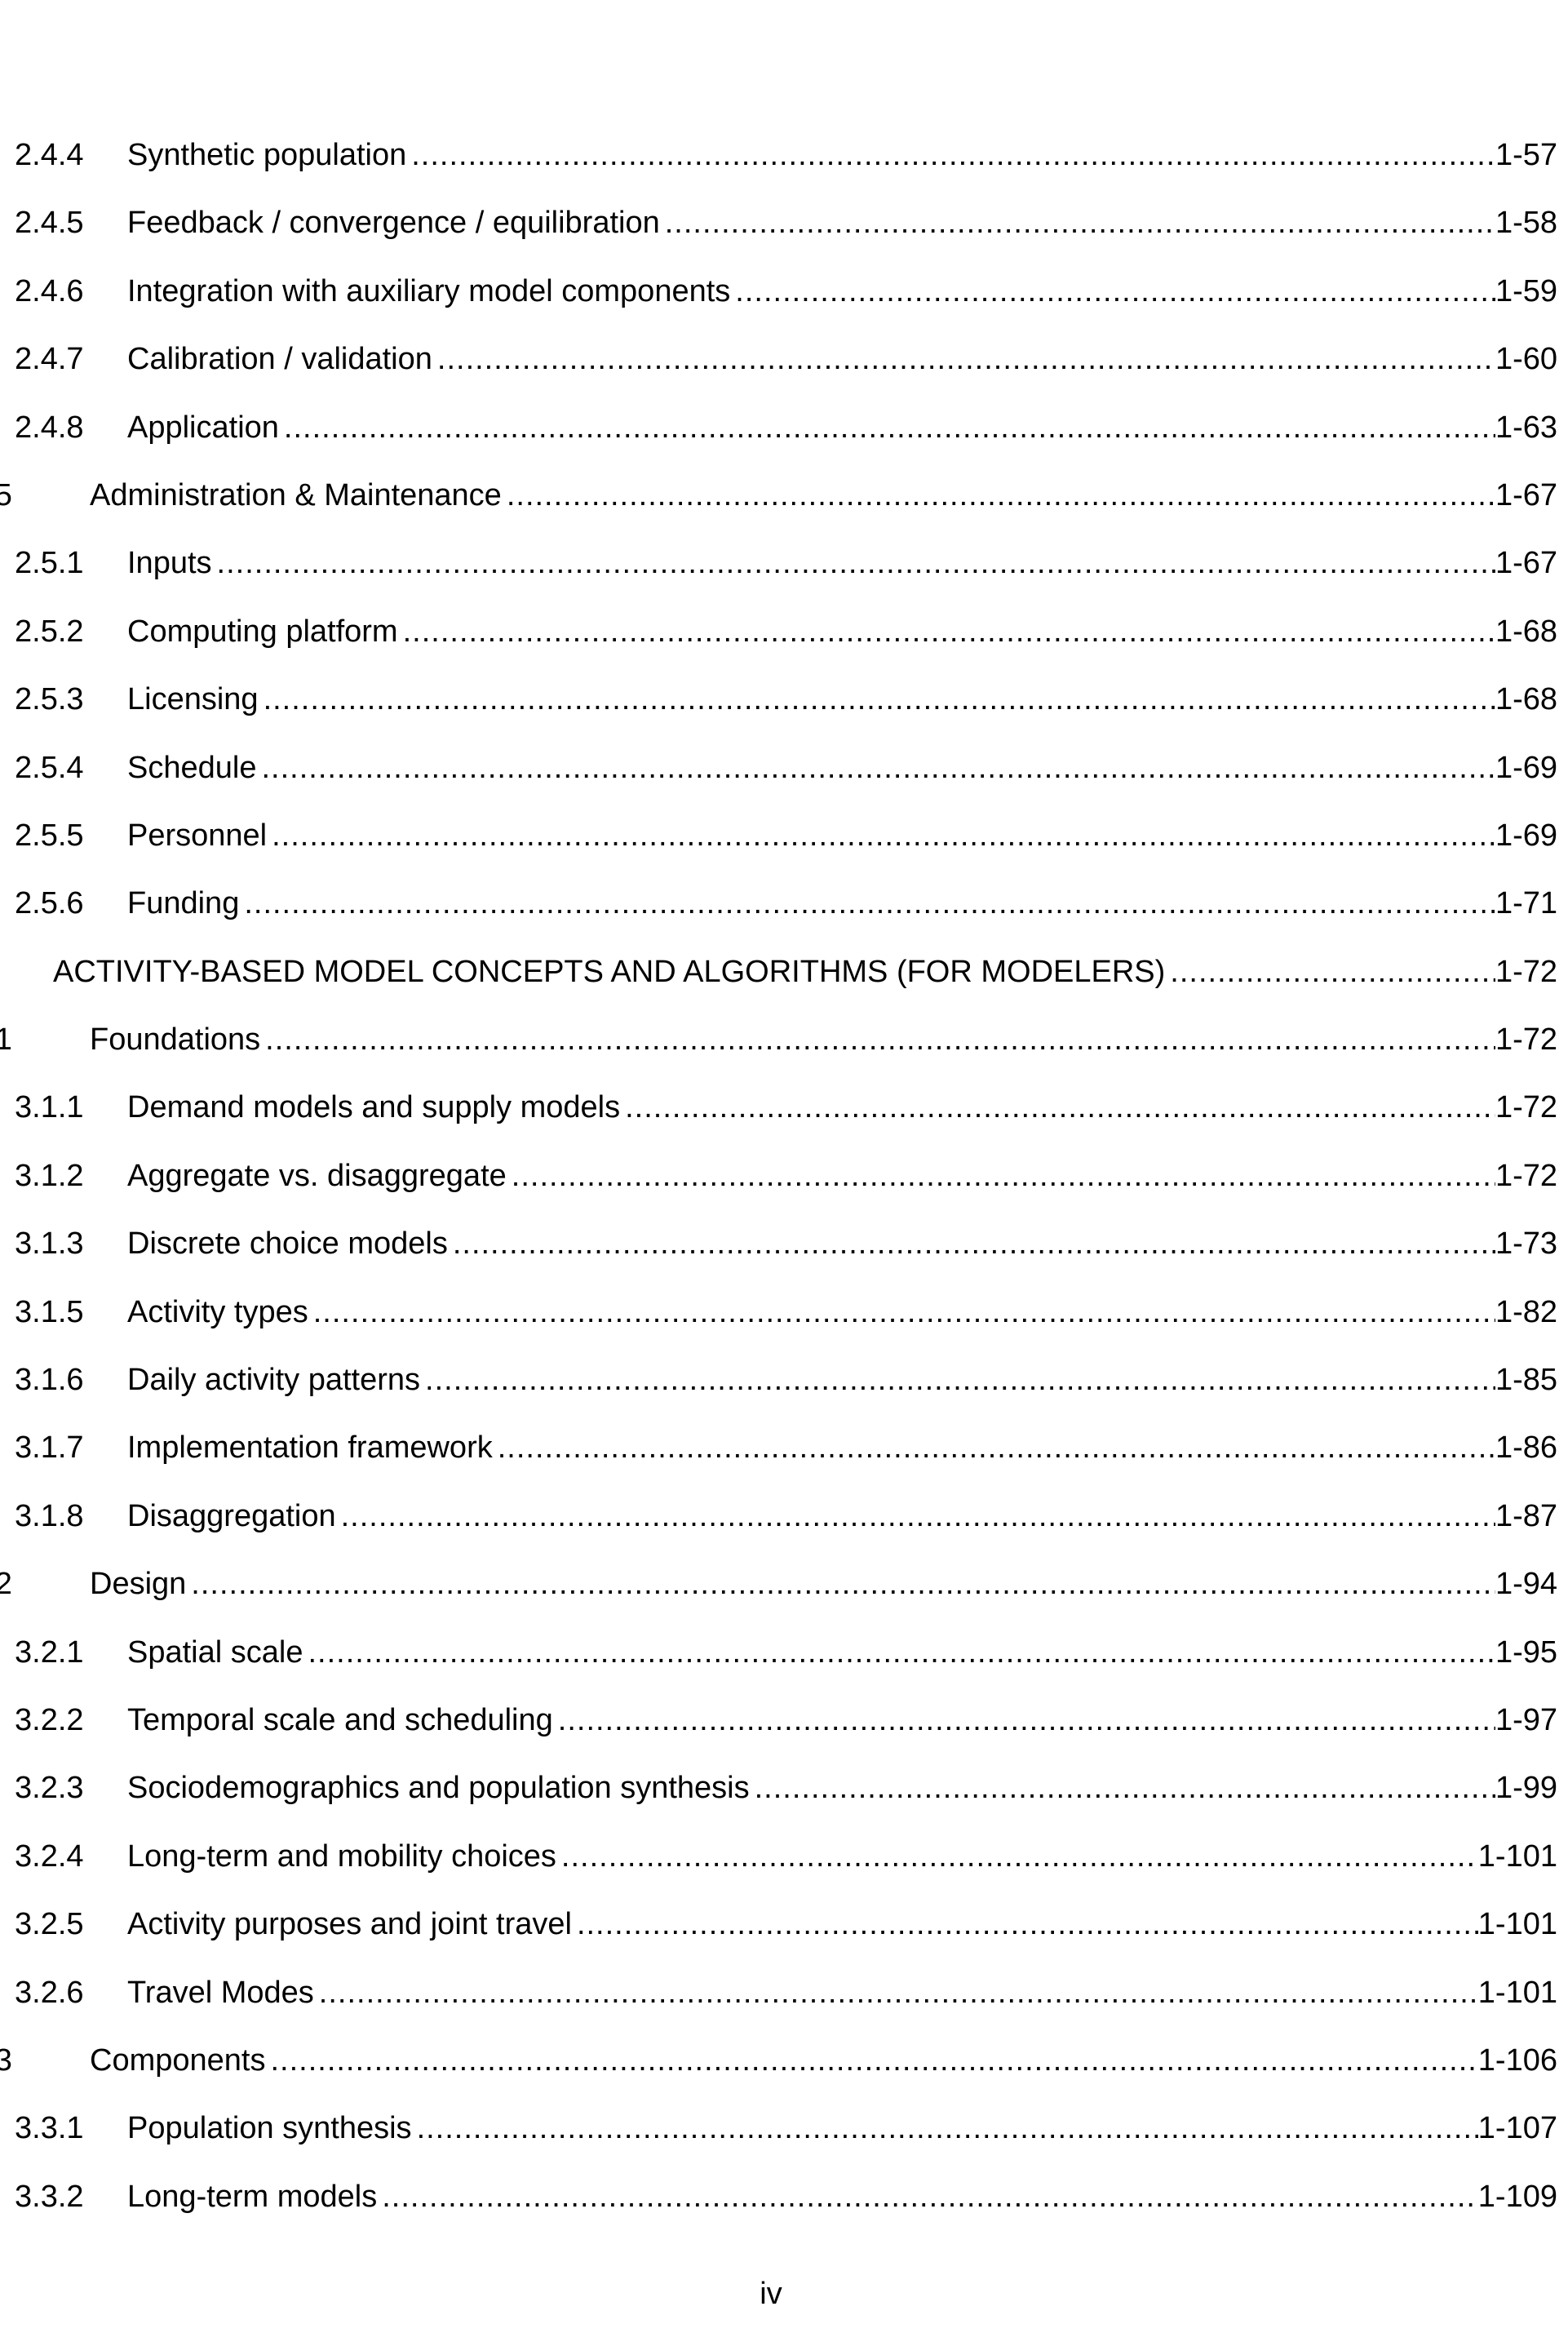  Describe the element at coordinates (1517, 2196) in the screenshot. I see `toc-entry-page: 1-109` at that location.